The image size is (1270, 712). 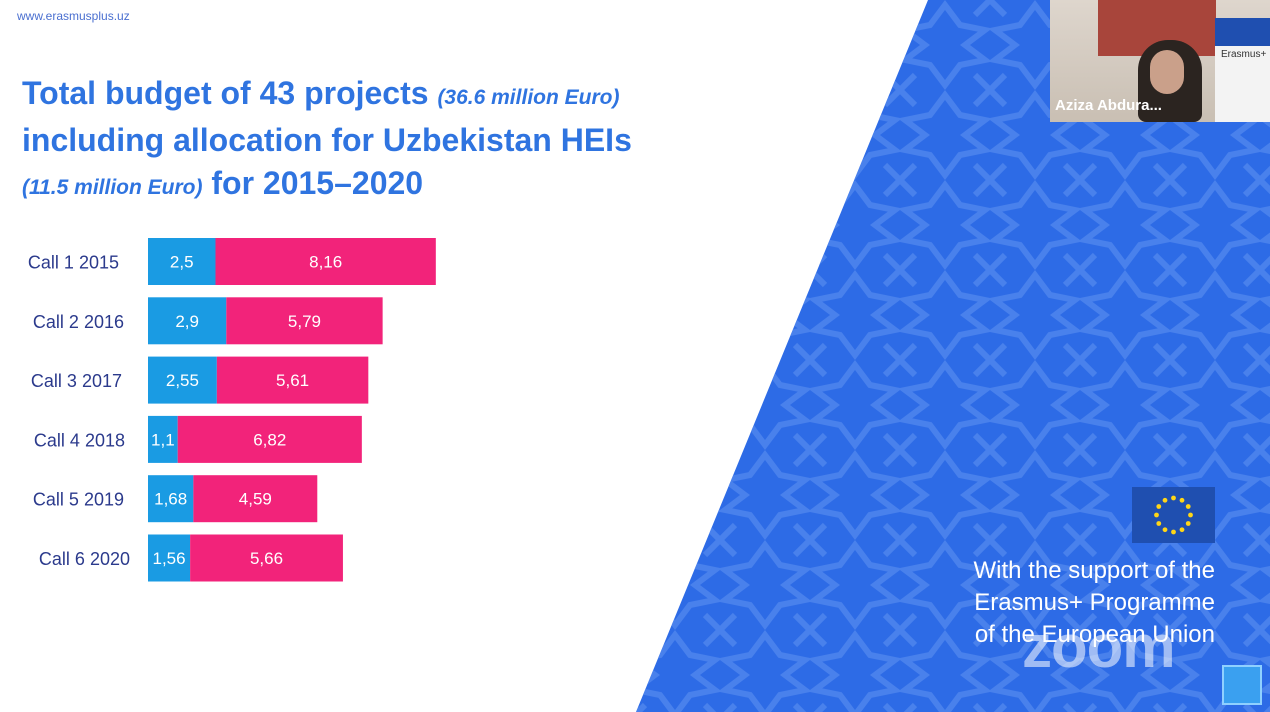 I want to click on title-note-1: (36.6 million Euro), so click(x=528, y=97).